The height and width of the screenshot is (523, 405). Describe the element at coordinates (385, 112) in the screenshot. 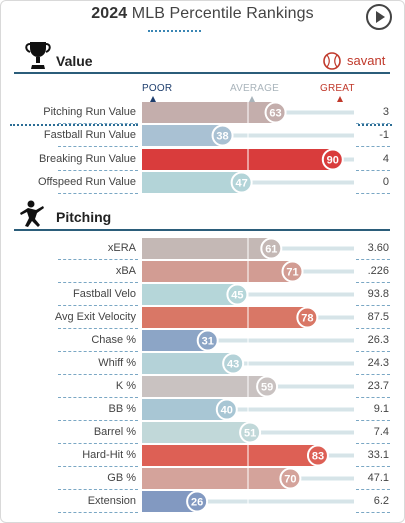

I see `metric-value-pitching-run-value: 3` at that location.